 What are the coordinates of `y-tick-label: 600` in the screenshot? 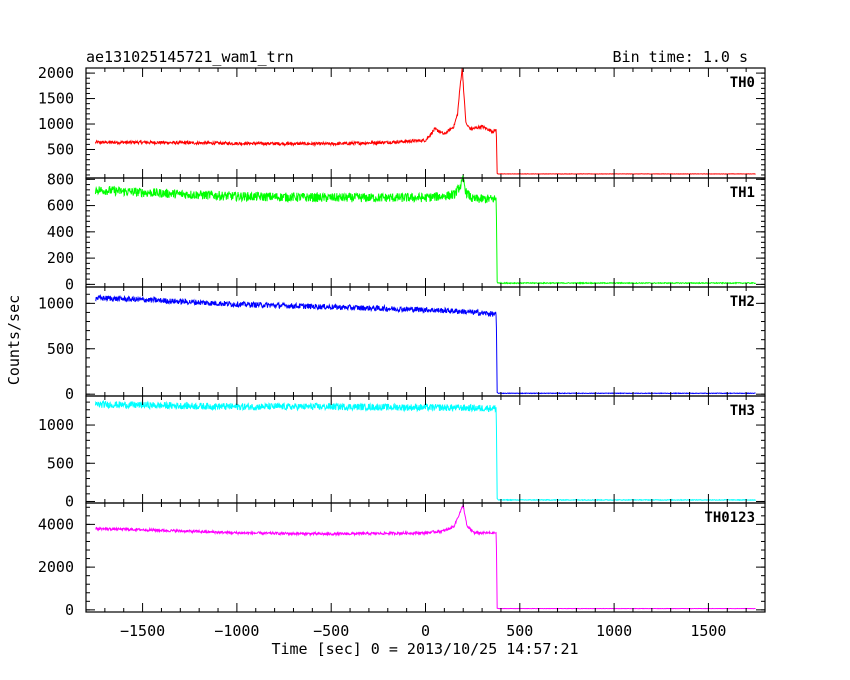 It's located at (60, 206).